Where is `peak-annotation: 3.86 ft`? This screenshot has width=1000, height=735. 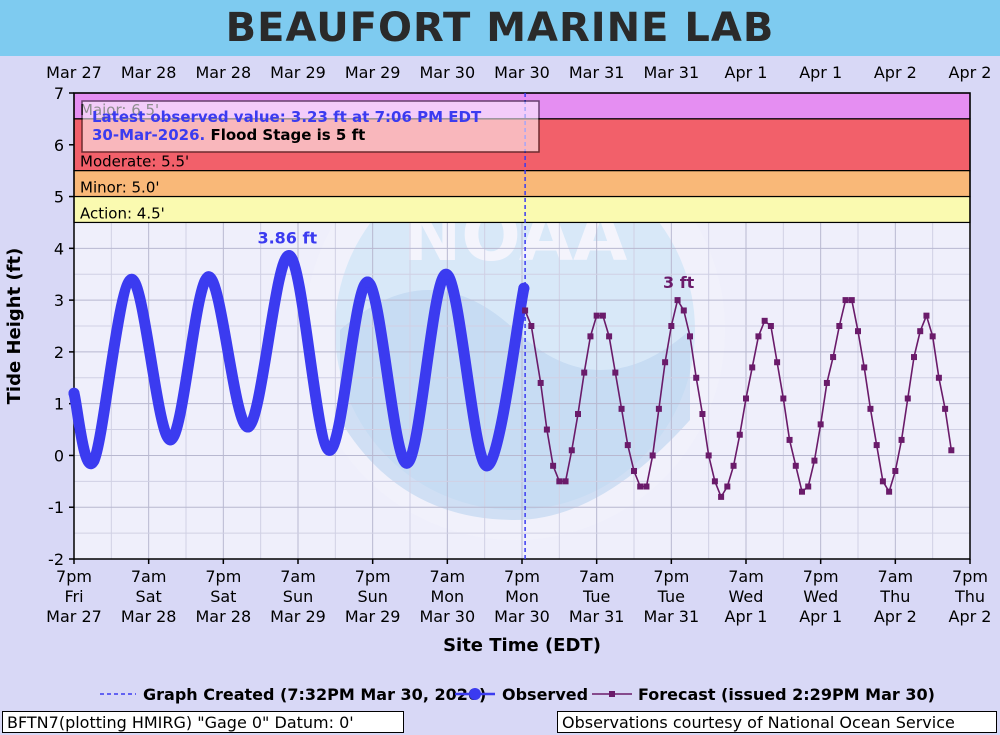 peak-annotation: 3.86 ft is located at coordinates (287, 238).